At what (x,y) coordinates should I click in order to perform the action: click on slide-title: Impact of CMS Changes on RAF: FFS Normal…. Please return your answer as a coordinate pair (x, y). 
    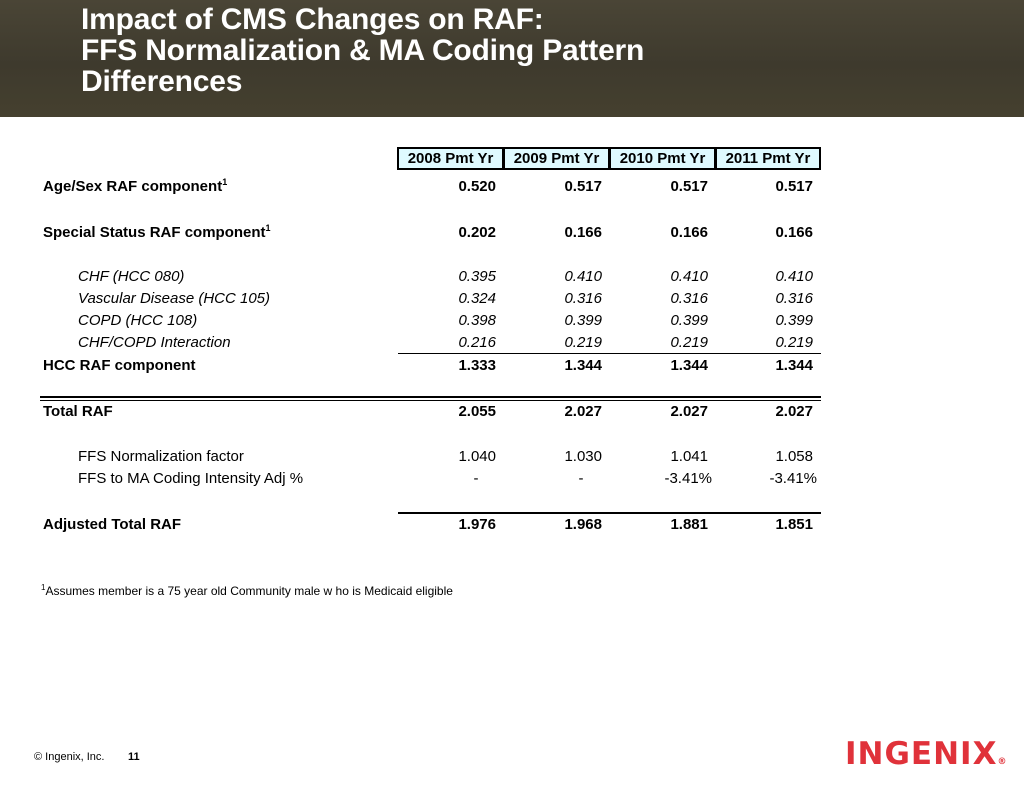
    Looking at the image, I should click on (362, 50).